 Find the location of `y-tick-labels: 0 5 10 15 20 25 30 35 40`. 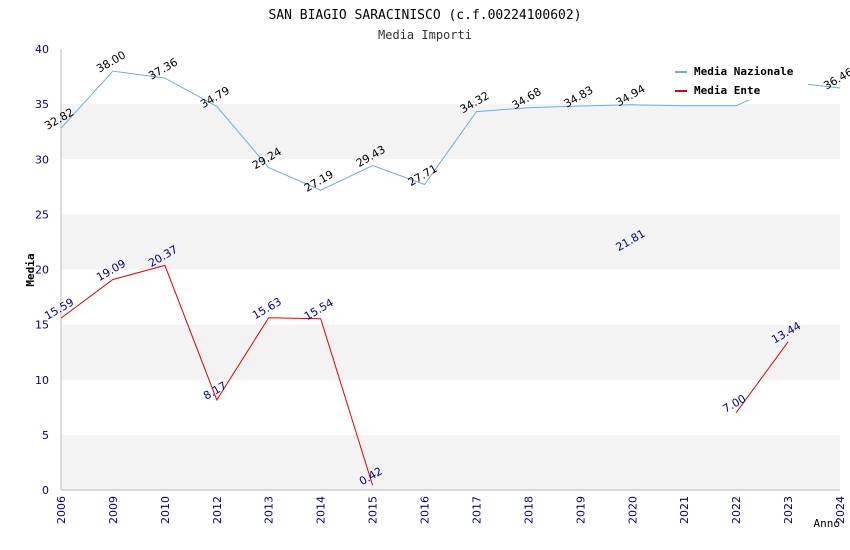

y-tick-labels: 0 5 10 15 20 25 30 35 40 is located at coordinates (42, 270).